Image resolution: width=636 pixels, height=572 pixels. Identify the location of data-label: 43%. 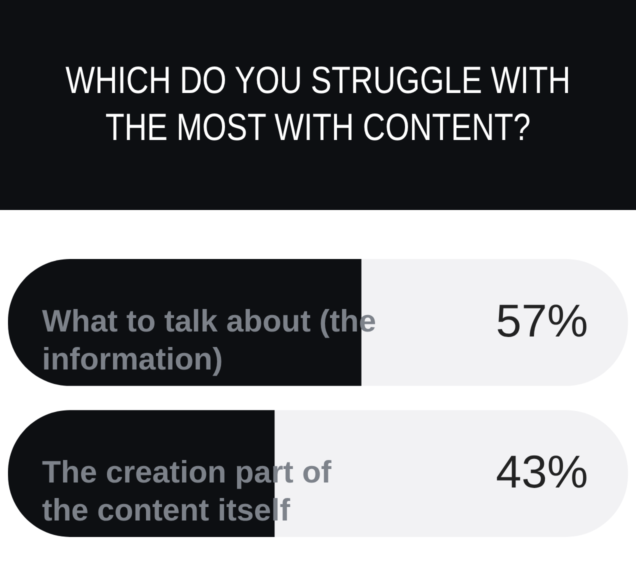
(542, 472).